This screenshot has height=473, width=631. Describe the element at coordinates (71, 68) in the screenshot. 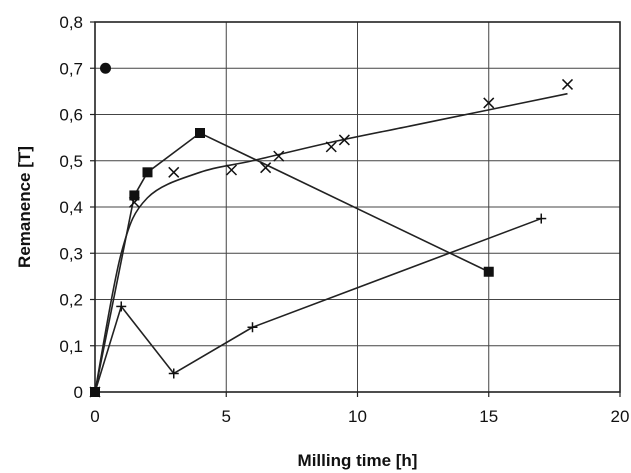

I see `y-tick-label: 0,7` at that location.